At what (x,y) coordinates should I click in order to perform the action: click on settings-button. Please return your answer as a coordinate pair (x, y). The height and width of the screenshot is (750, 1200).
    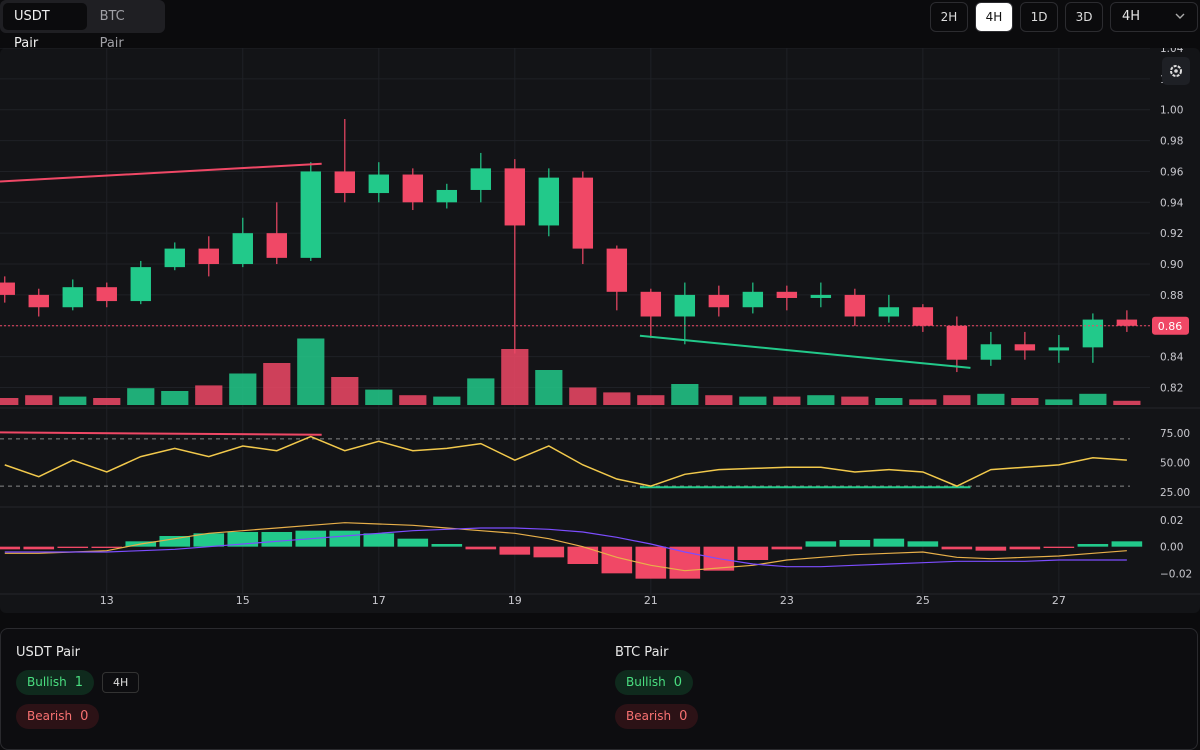
    Looking at the image, I should click on (1176, 71).